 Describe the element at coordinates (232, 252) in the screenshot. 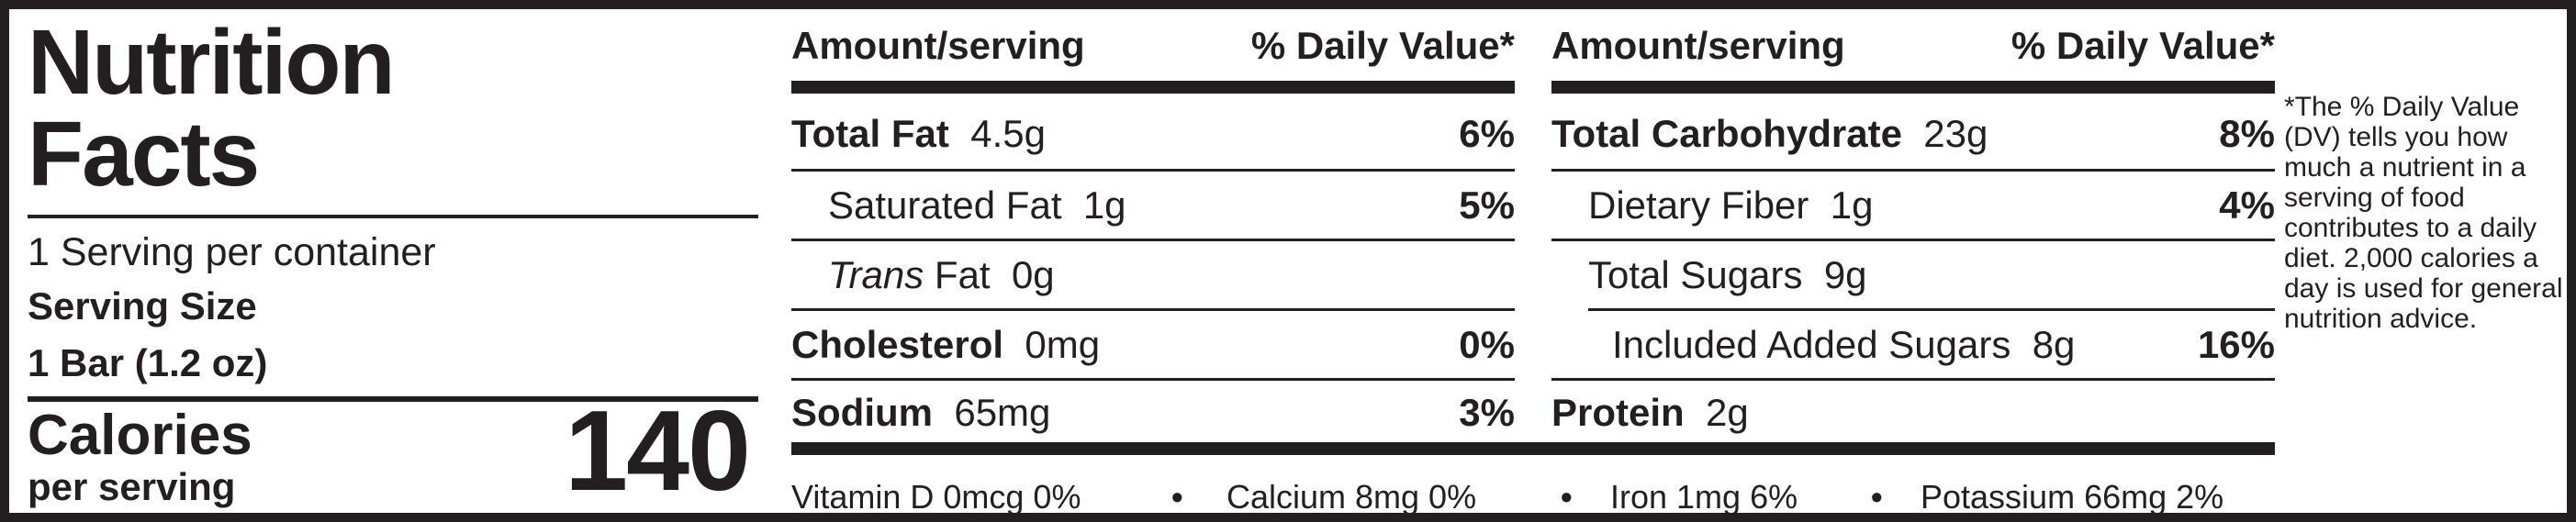

I see `servings-per-container: 1 Serving per container` at that location.